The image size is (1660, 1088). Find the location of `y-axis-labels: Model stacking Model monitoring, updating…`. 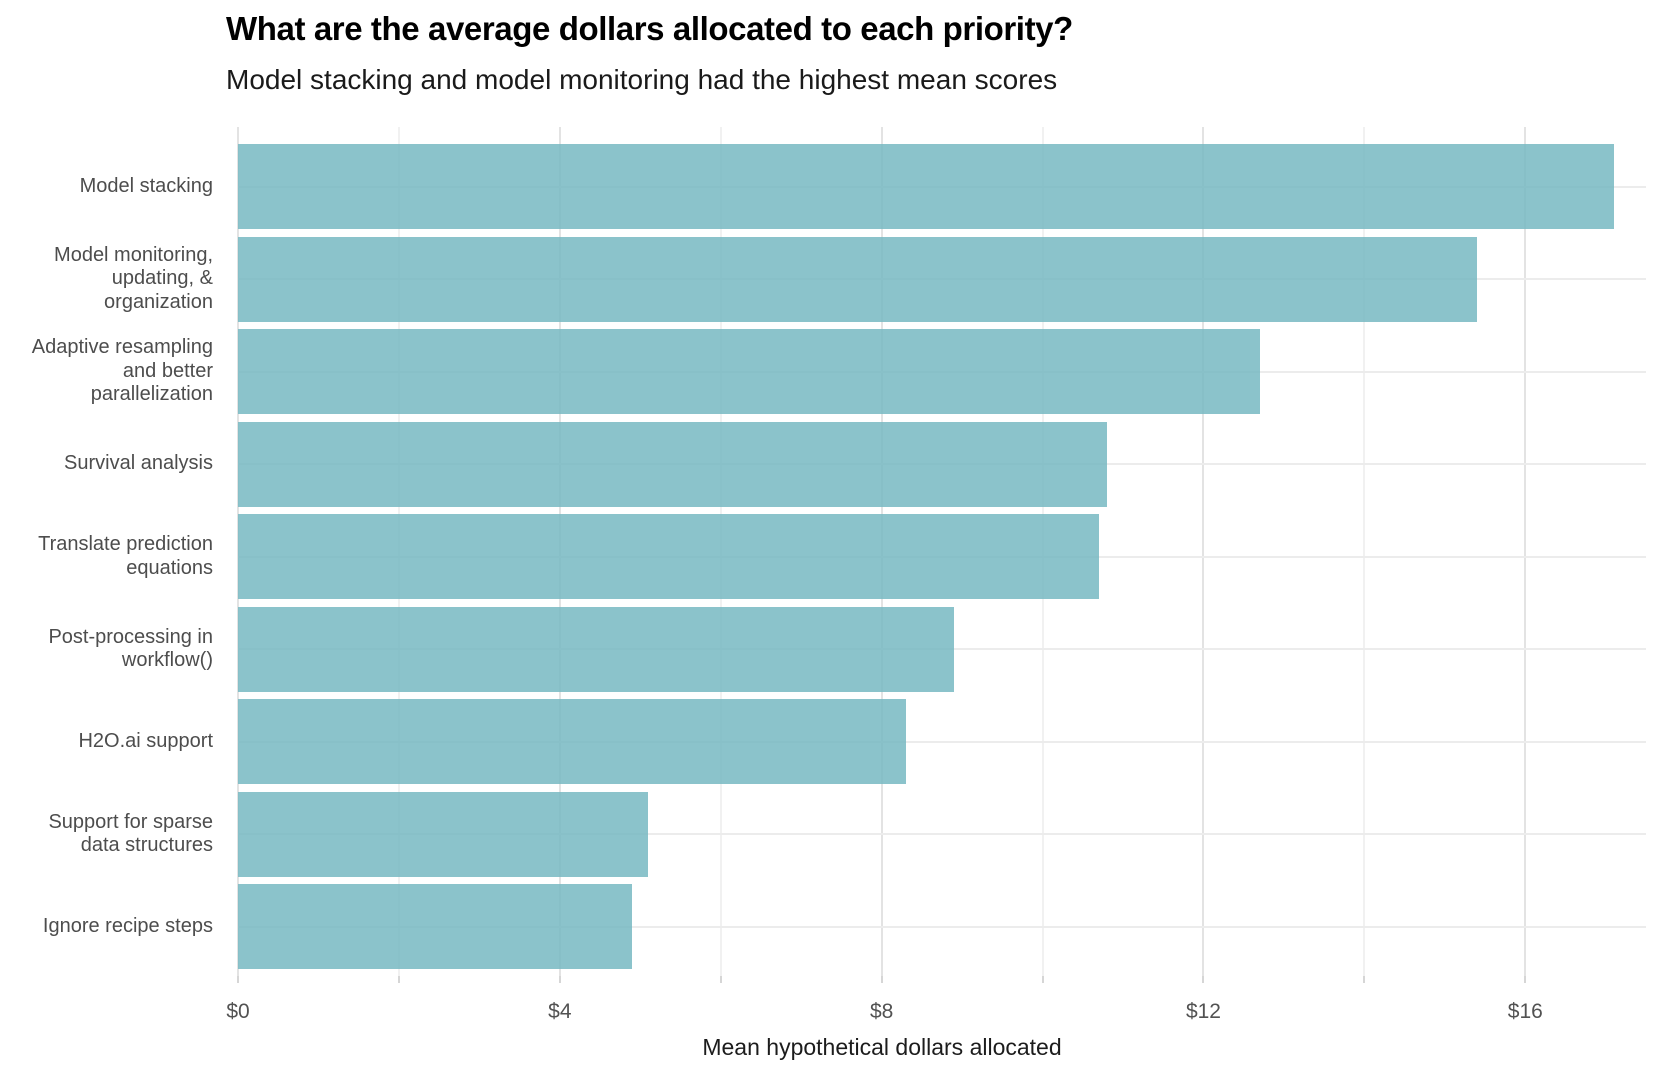

y-axis-labels: Model stacking Model monitoring, updating… is located at coordinates (106, 551).